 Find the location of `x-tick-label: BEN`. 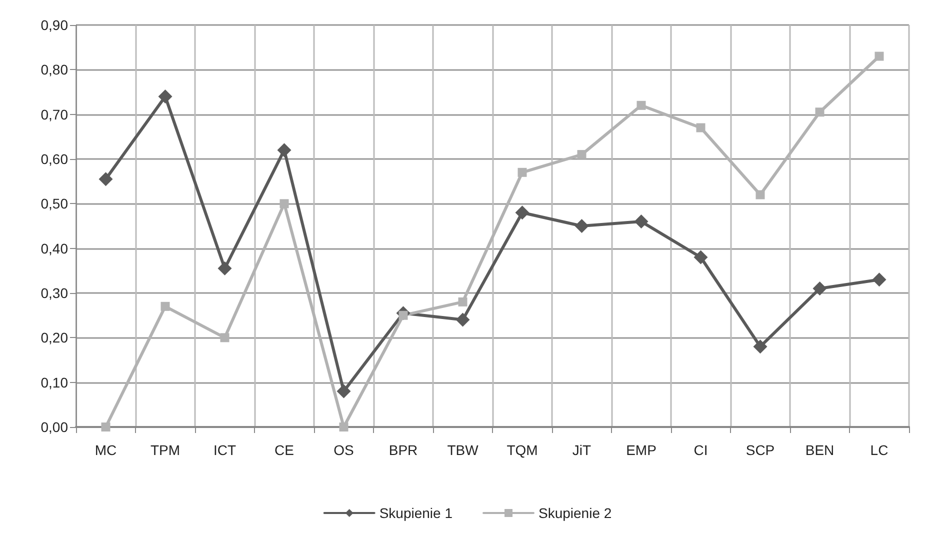

x-tick-label: BEN is located at coordinates (819, 450).